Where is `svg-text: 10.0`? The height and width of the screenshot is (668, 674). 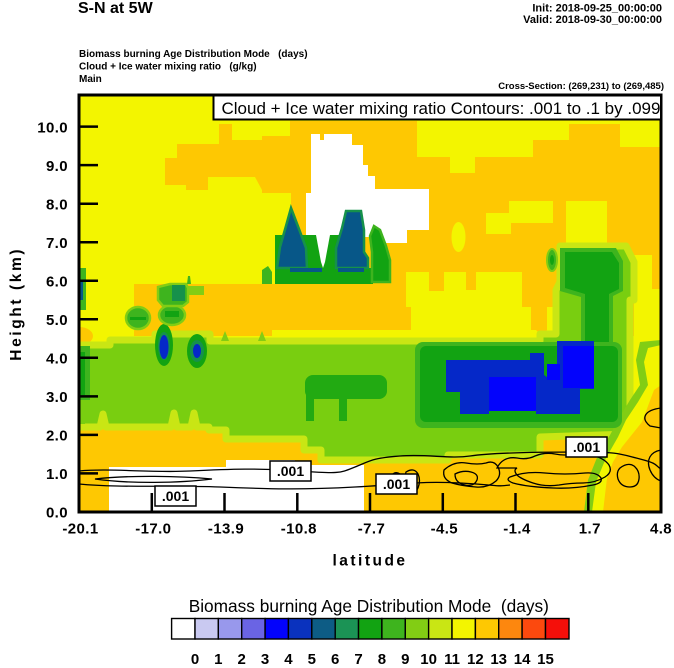
svg-text: 10.0 is located at coordinates (52, 127).